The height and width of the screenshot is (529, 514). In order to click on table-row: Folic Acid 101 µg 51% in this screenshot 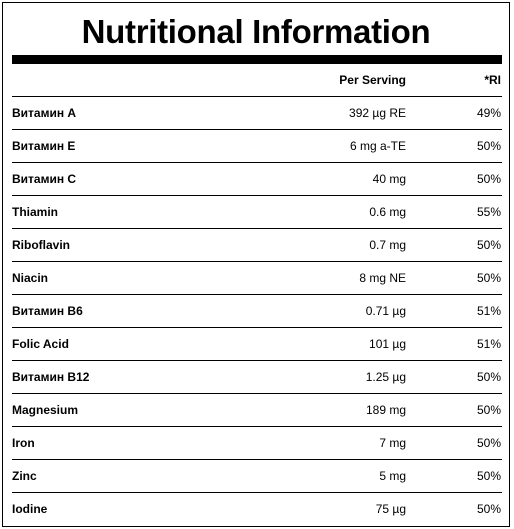, I will do `click(257, 344)`.